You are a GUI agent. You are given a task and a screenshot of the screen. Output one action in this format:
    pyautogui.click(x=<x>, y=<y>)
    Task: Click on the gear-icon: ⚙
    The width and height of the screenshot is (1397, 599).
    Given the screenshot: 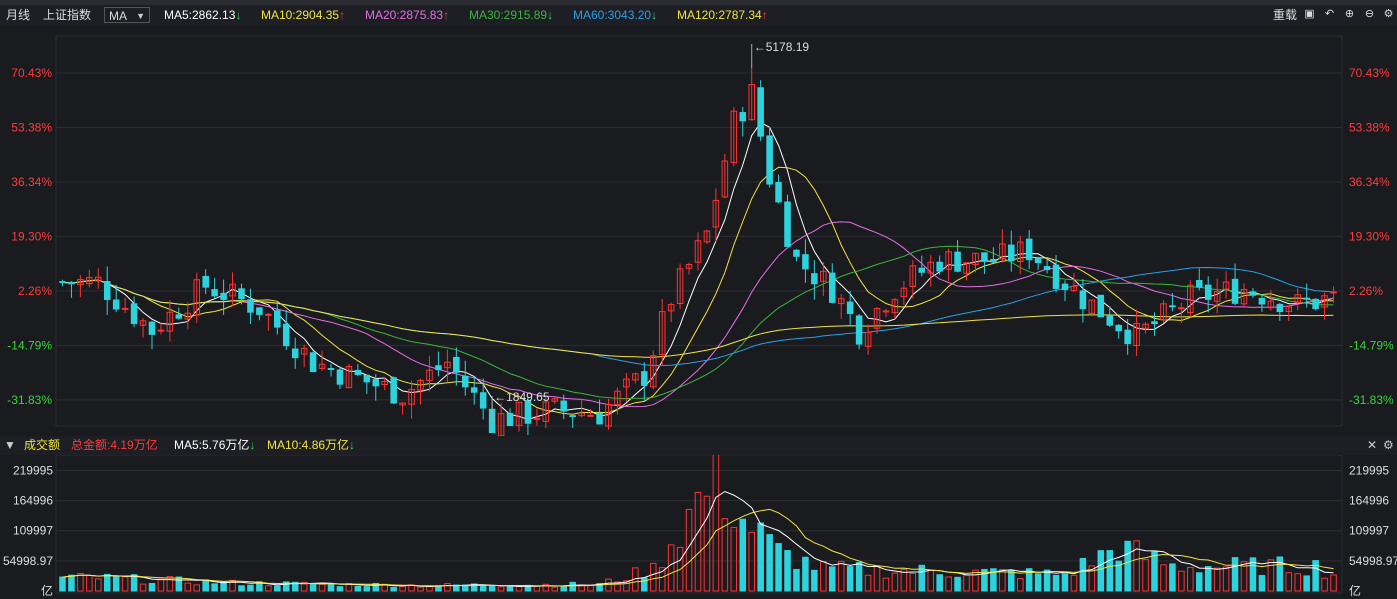 What is the action you would take?
    pyautogui.click(x=1388, y=445)
    